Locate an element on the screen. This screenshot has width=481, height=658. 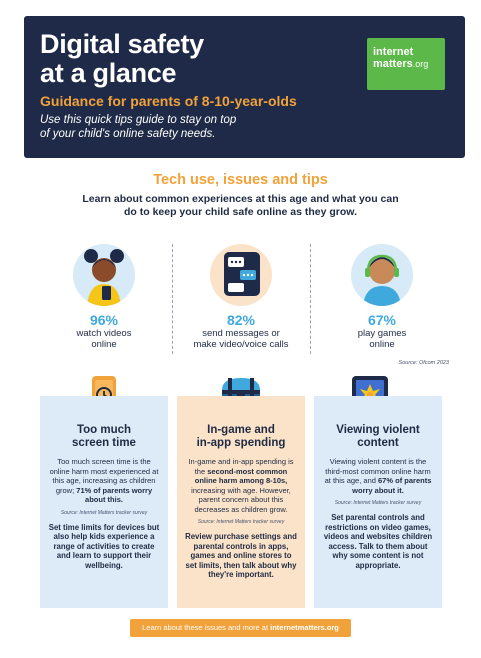
internet-matters-logo: internet matters.org is located at coordinates (406, 64).